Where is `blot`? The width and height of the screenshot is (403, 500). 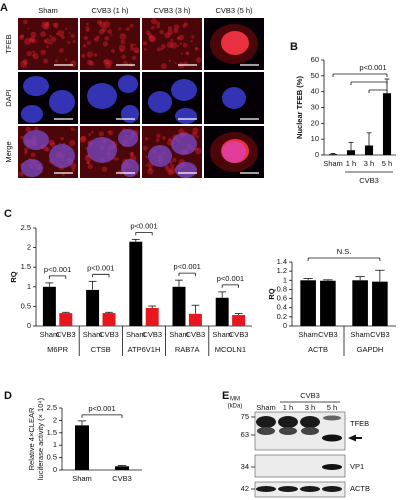
blot is located at coordinates (300, 466).